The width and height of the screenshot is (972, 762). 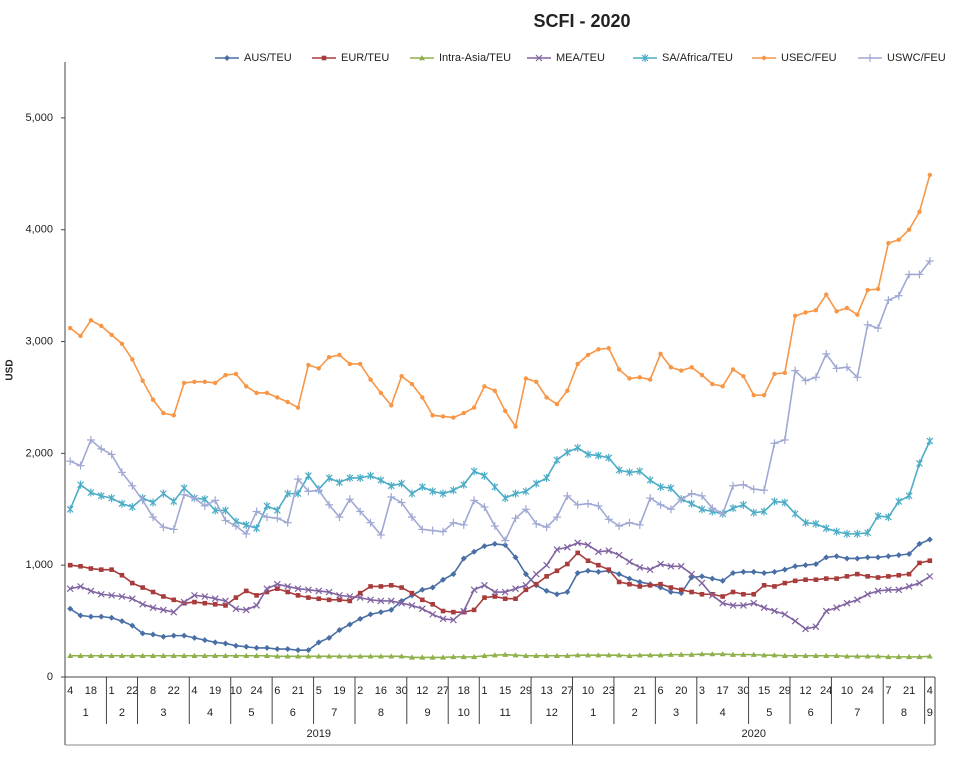 I want to click on x-tick-label: 15, so click(x=505, y=691).